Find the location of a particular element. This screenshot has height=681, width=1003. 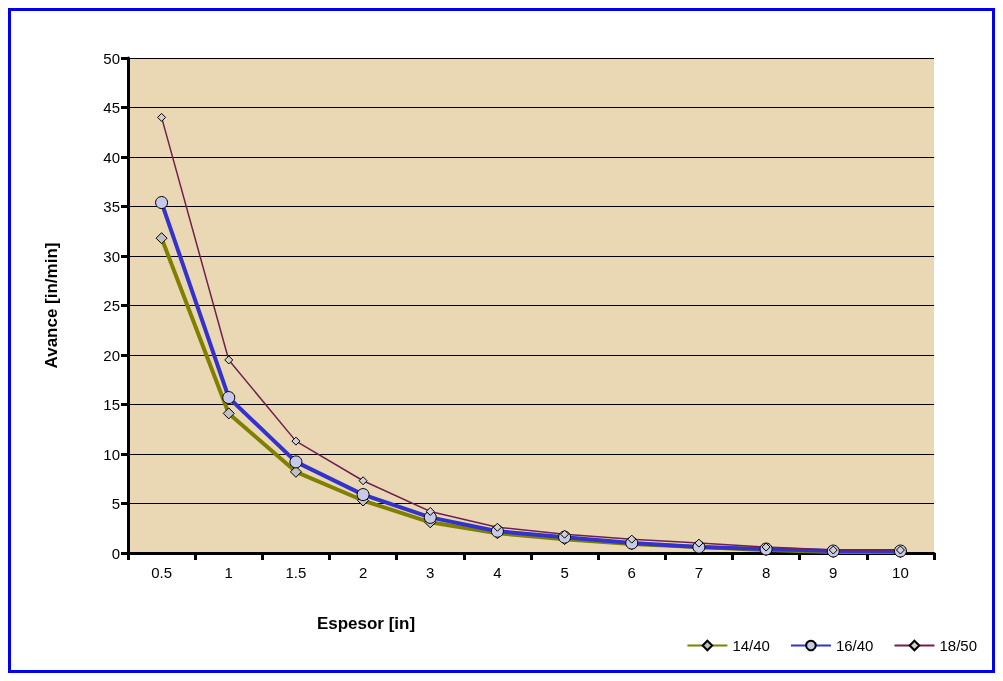

legend-label: 16/40 is located at coordinates (854, 645).